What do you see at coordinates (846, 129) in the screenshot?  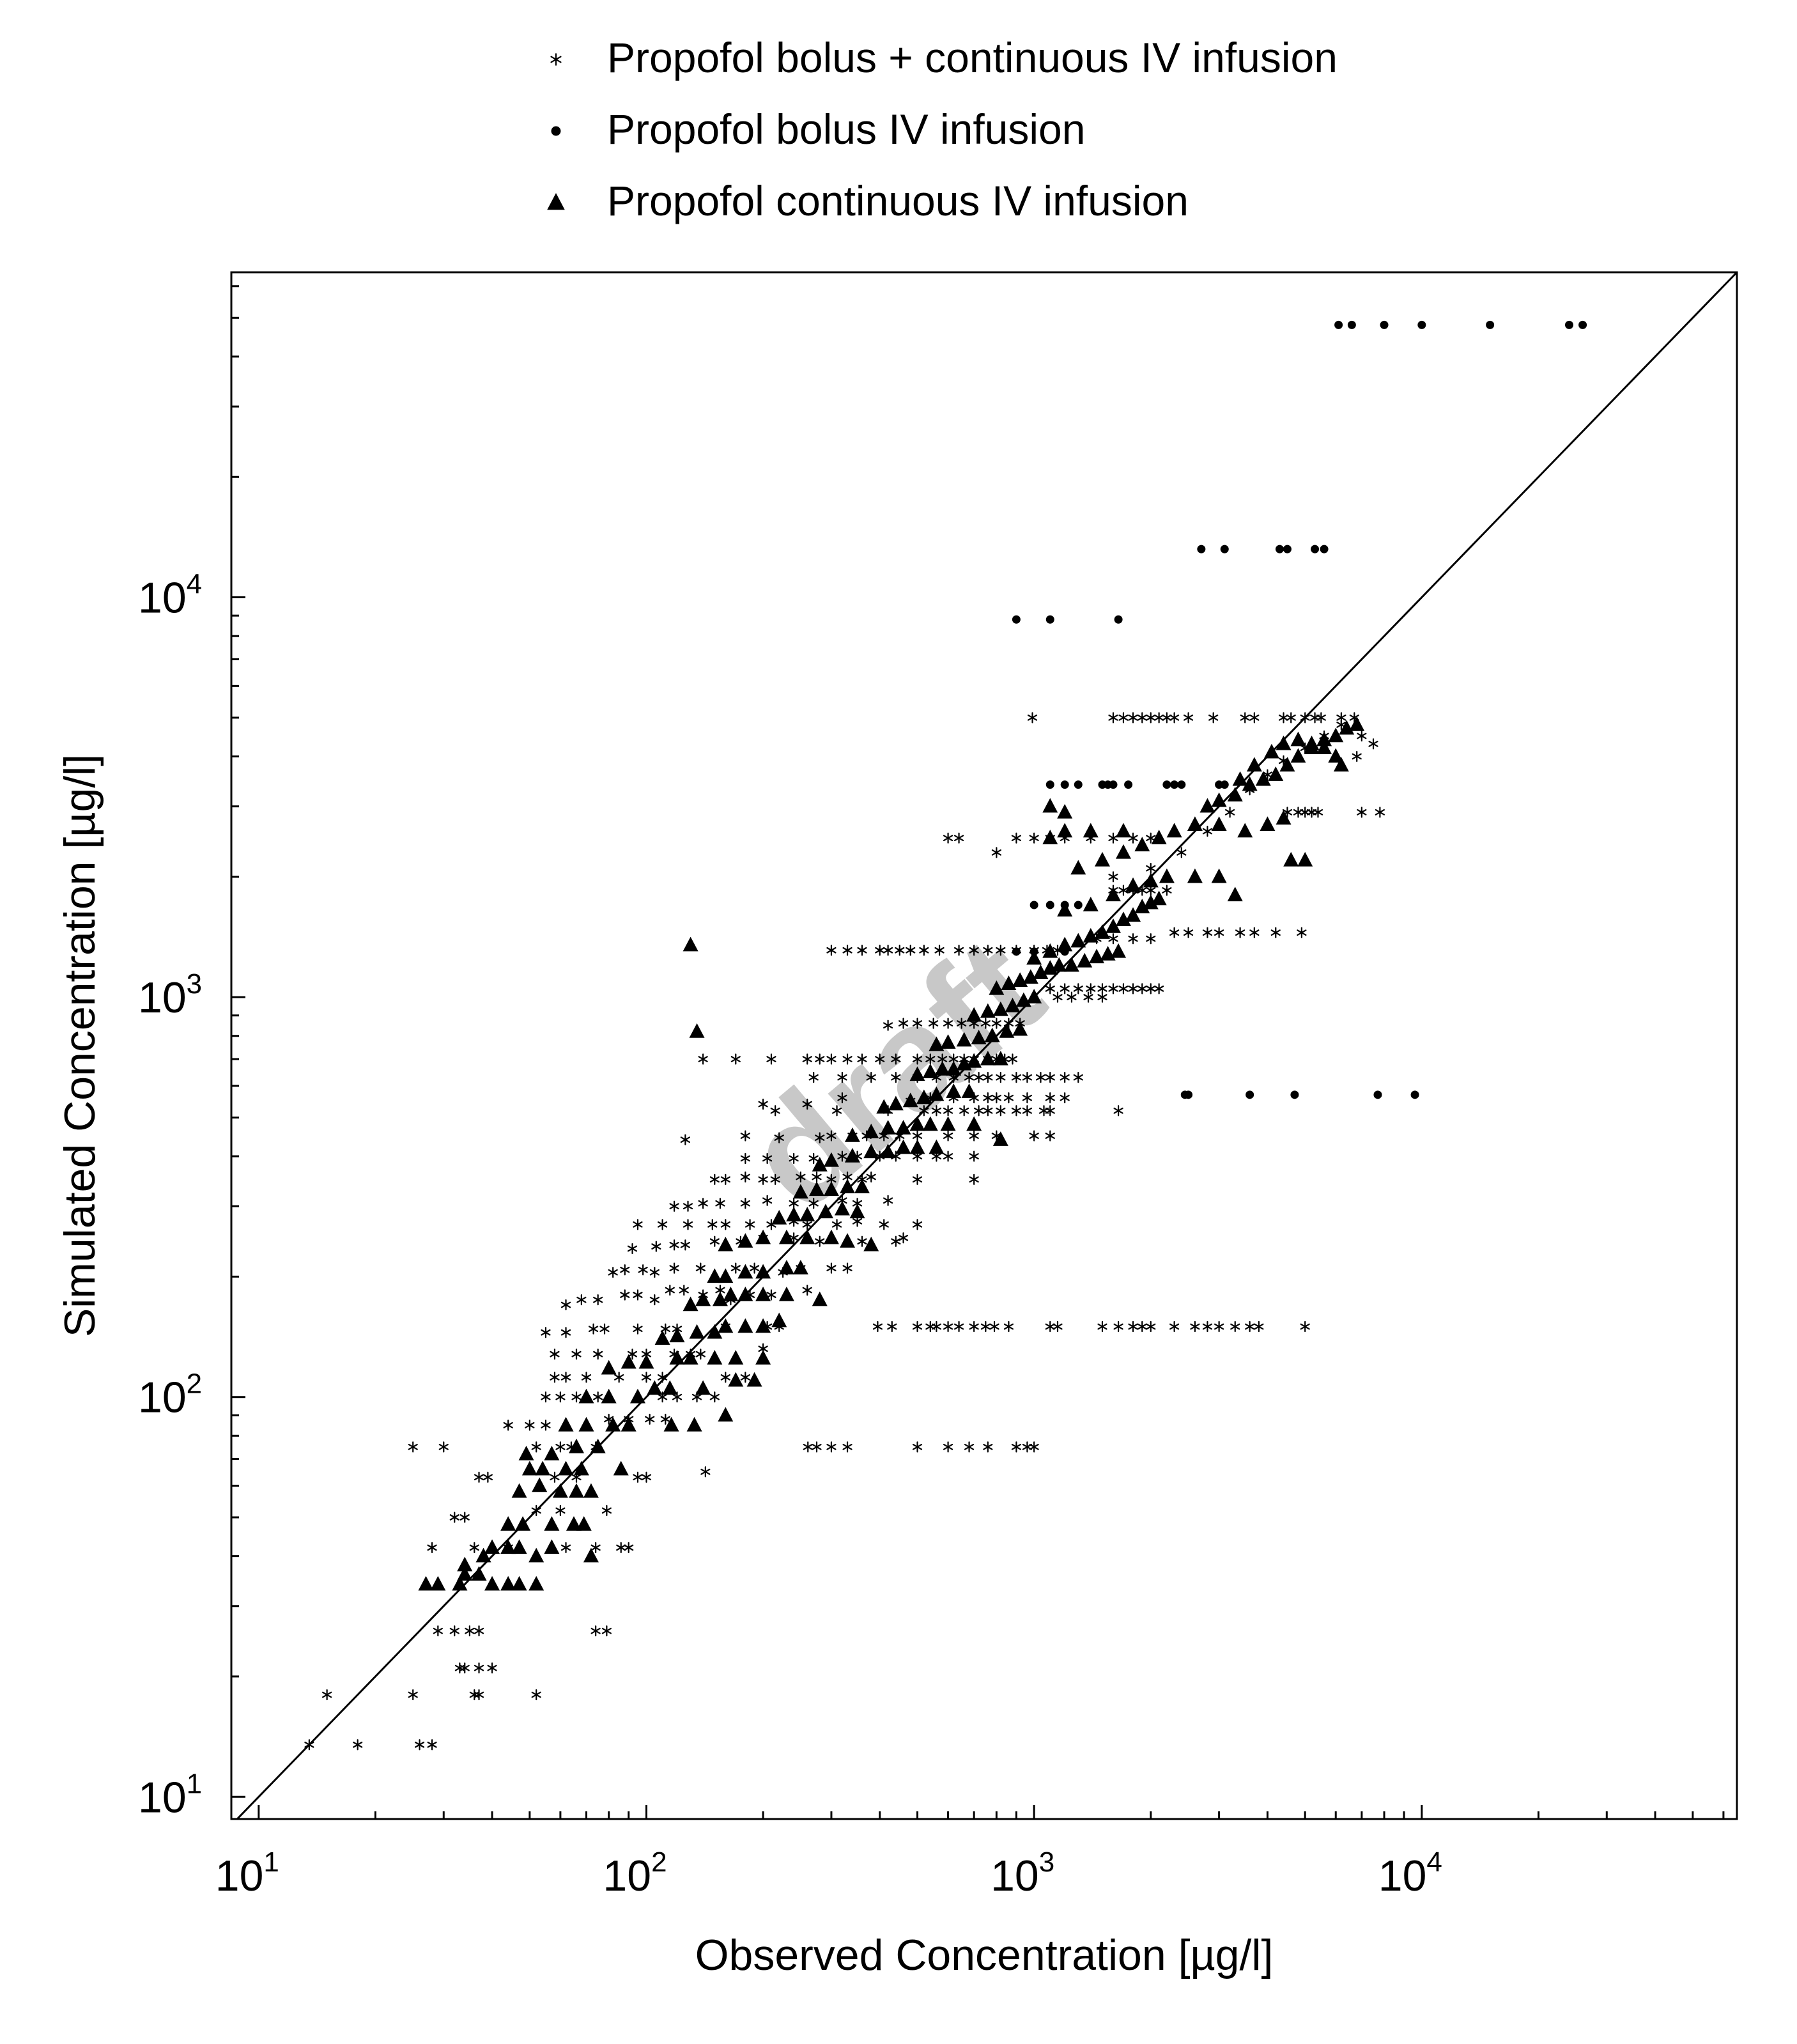 I see `legend-label: Propofol bolus IV infusion` at bounding box center [846, 129].